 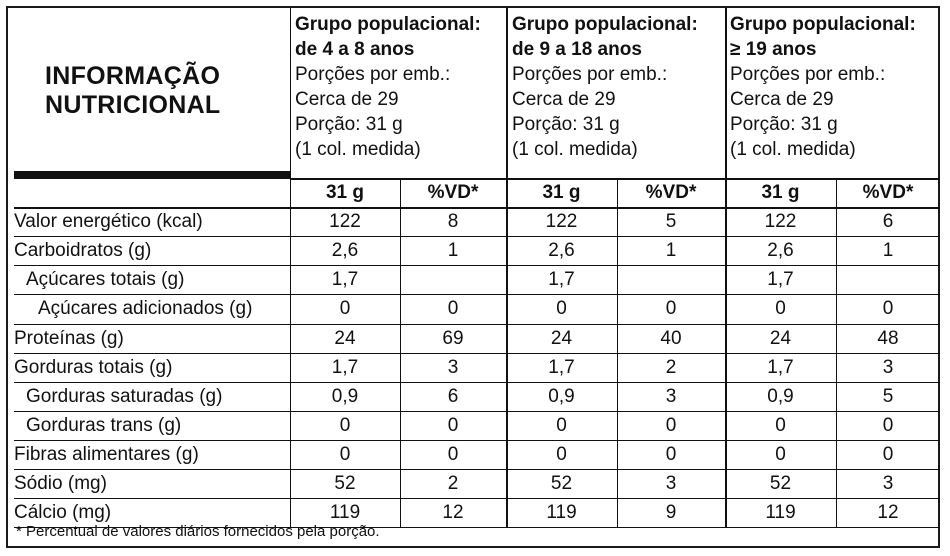 I want to click on title-rule, so click(x=152, y=175).